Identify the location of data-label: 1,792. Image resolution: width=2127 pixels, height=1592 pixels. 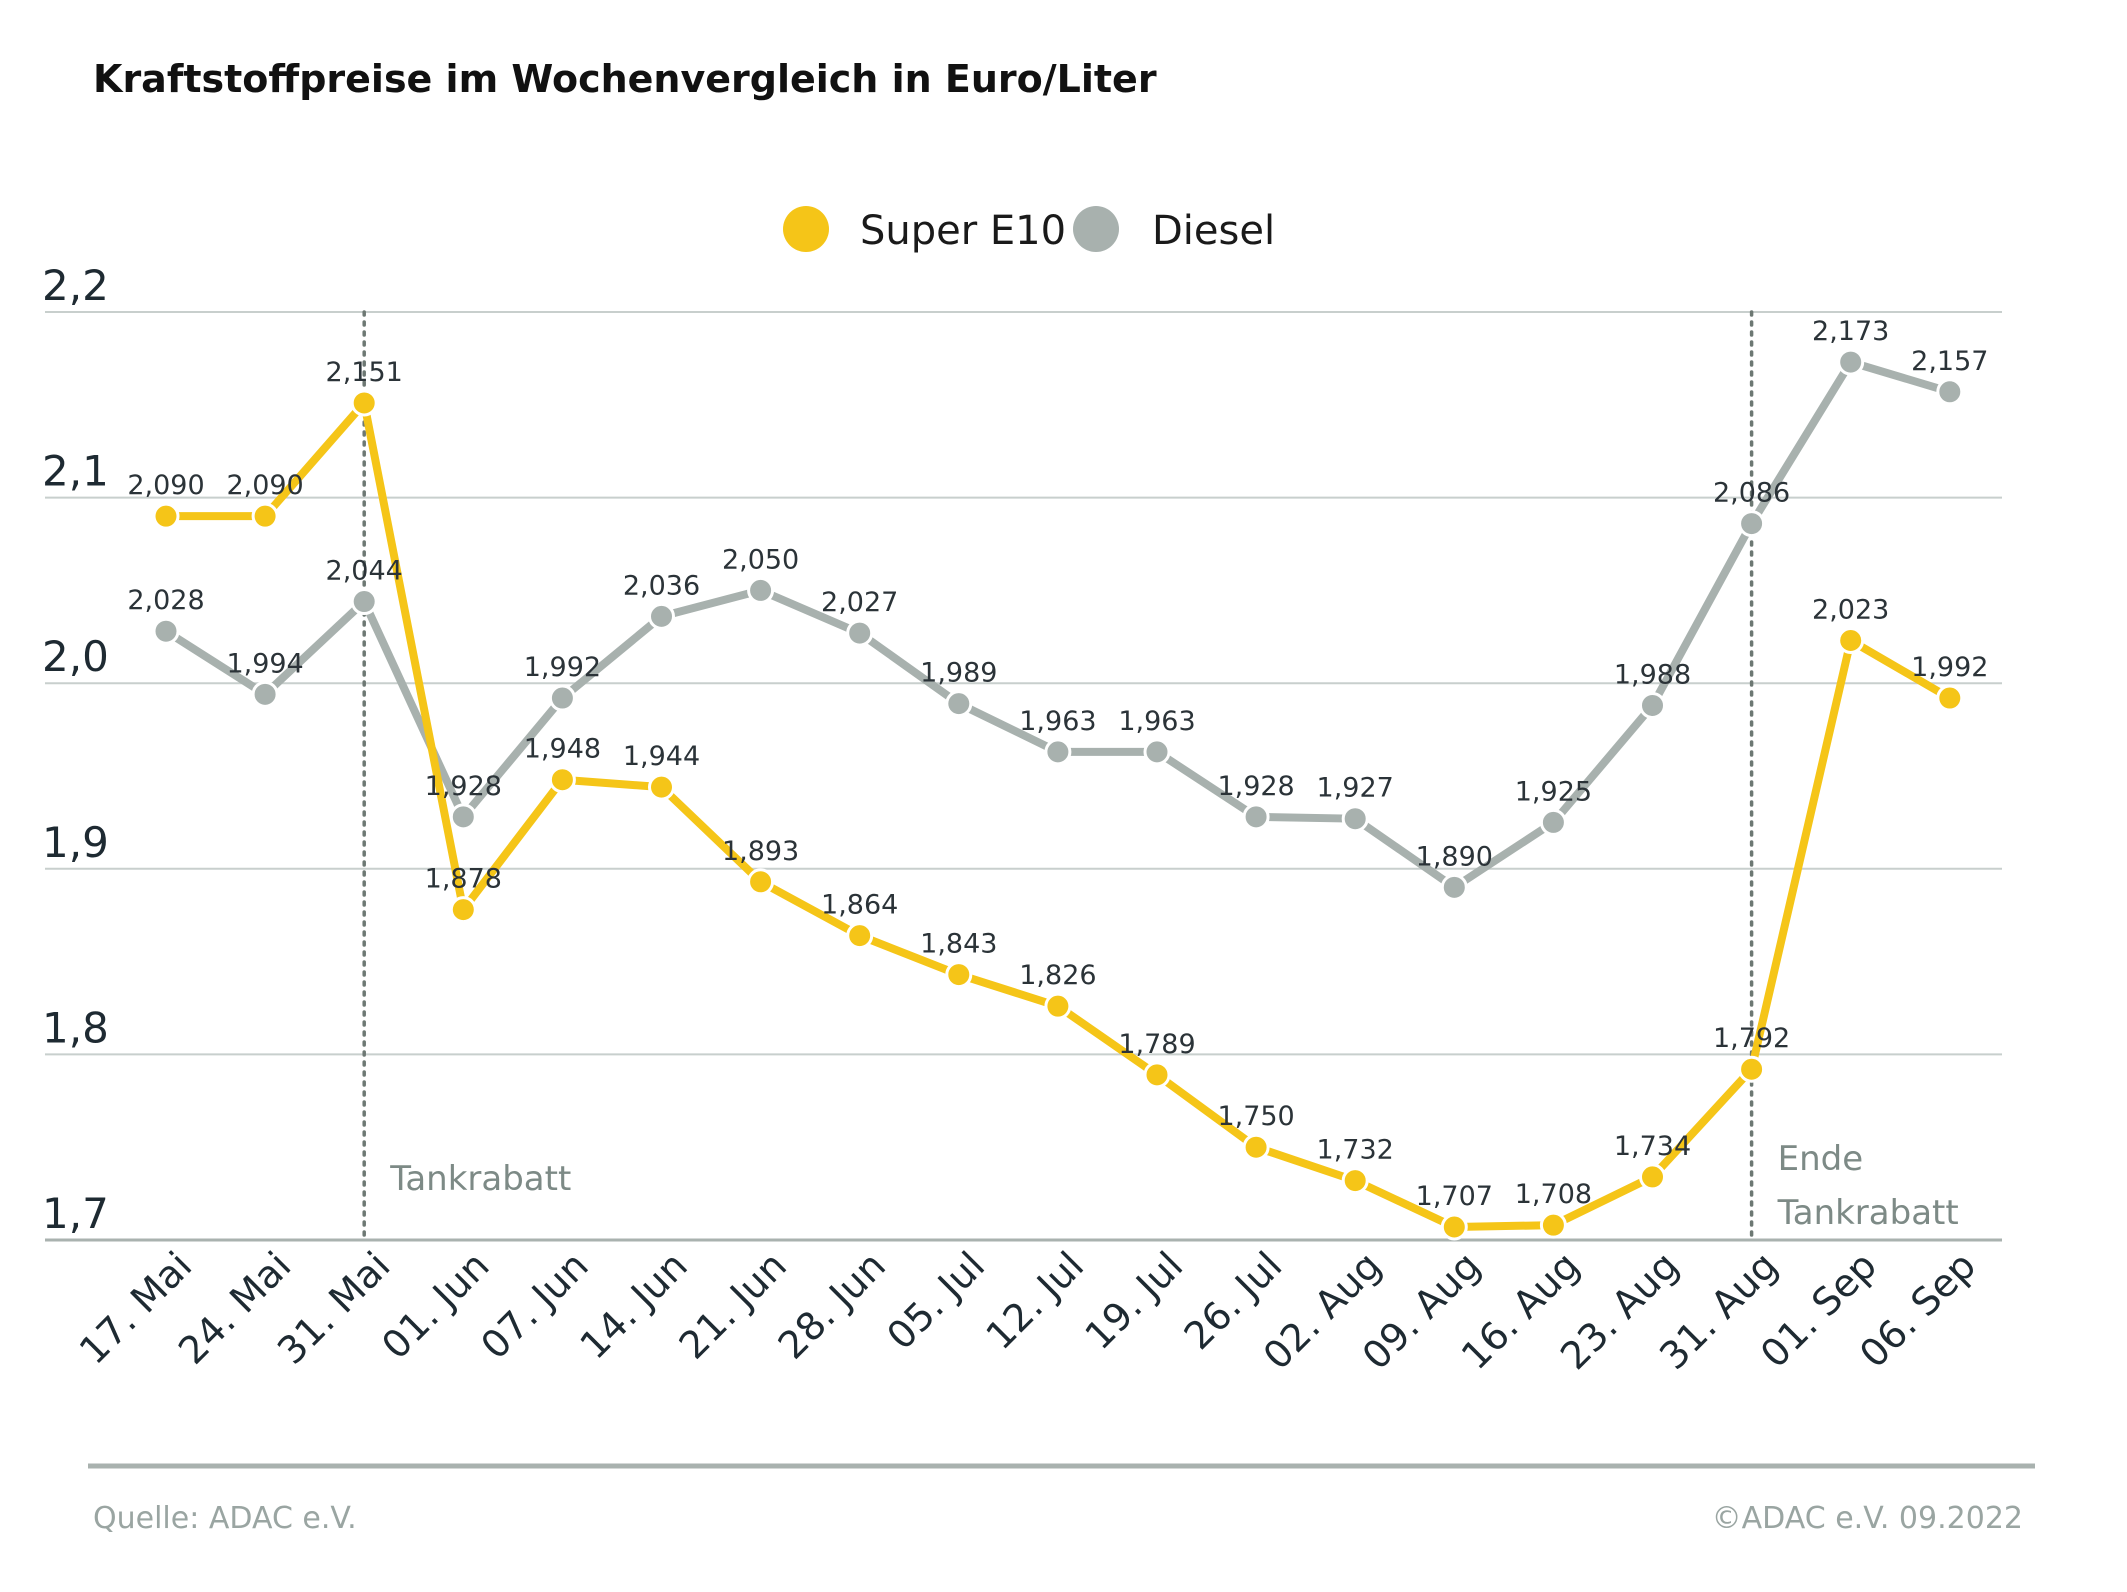
(1751, 1038).